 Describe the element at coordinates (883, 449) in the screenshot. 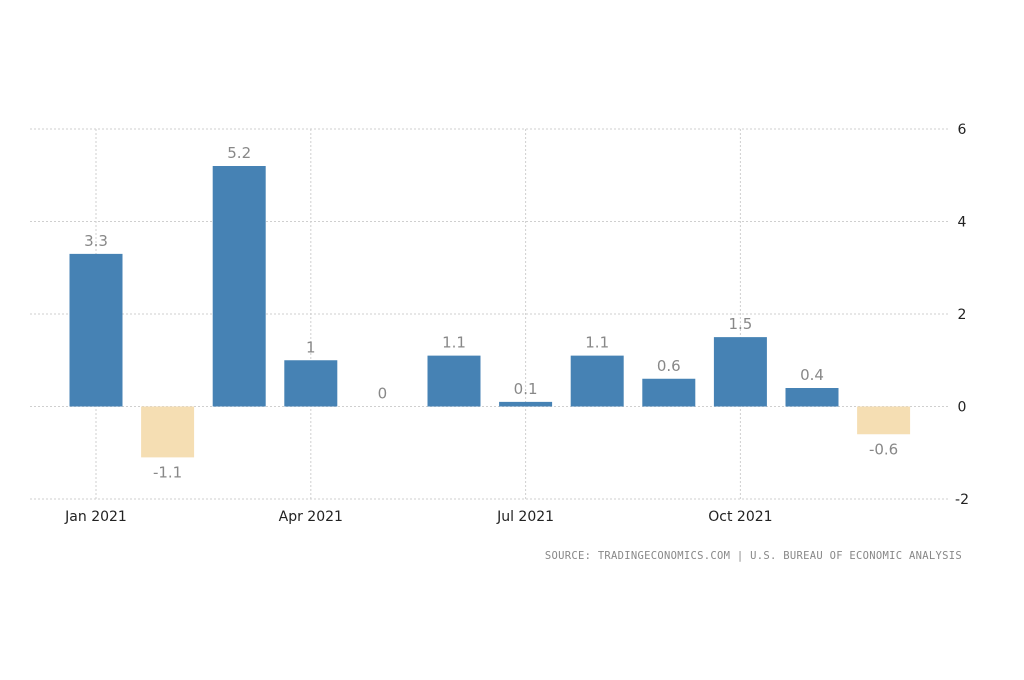

I see `data-label: -0.6` at that location.